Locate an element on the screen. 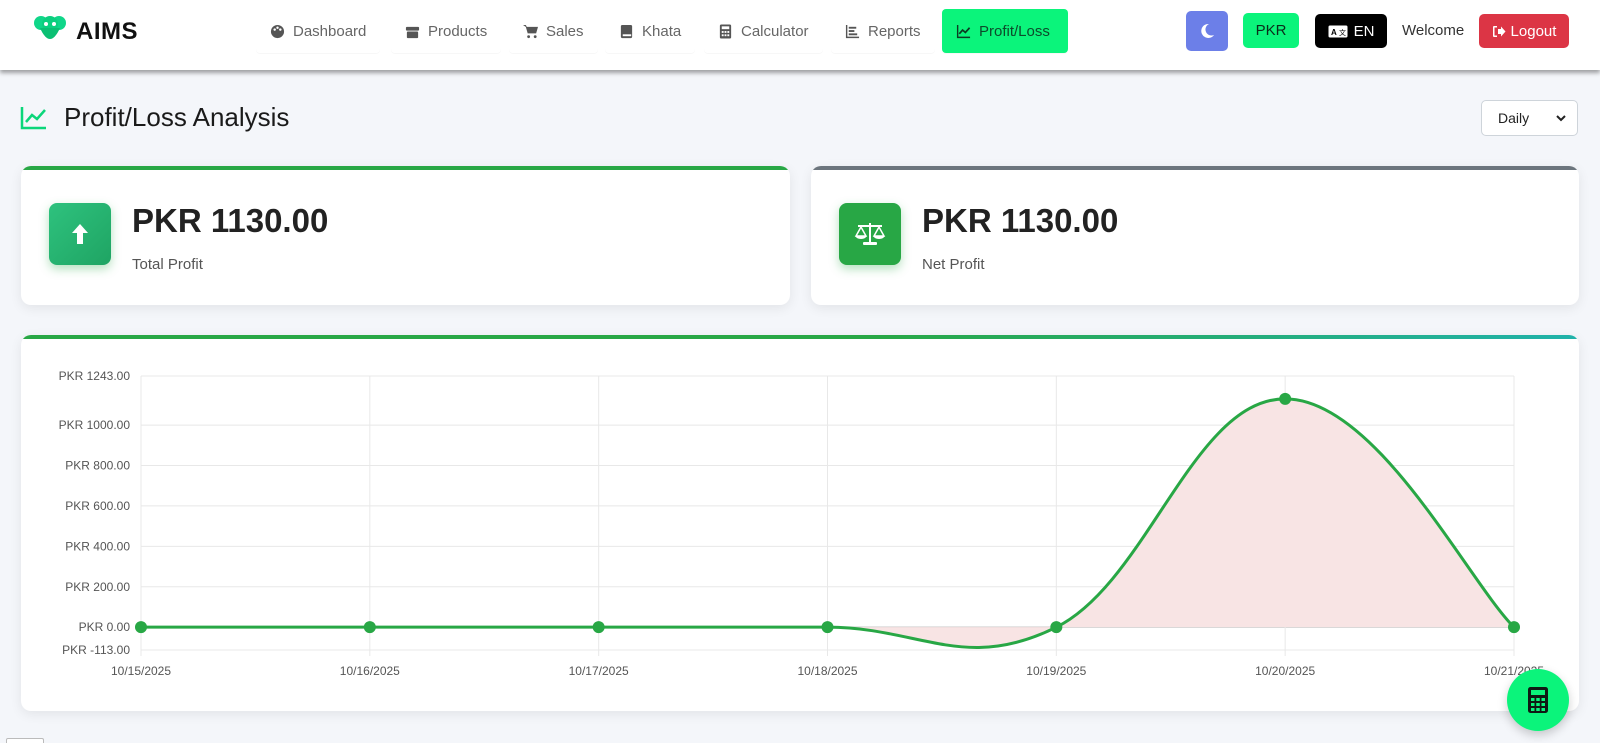 The width and height of the screenshot is (1600, 743). theme-toggle-button is located at coordinates (1207, 31).